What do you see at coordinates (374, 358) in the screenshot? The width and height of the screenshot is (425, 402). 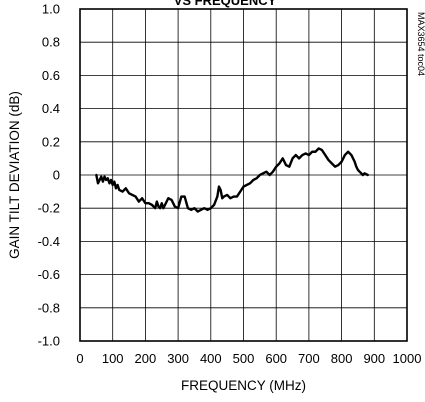 I see `x-tick-label: 900` at bounding box center [374, 358].